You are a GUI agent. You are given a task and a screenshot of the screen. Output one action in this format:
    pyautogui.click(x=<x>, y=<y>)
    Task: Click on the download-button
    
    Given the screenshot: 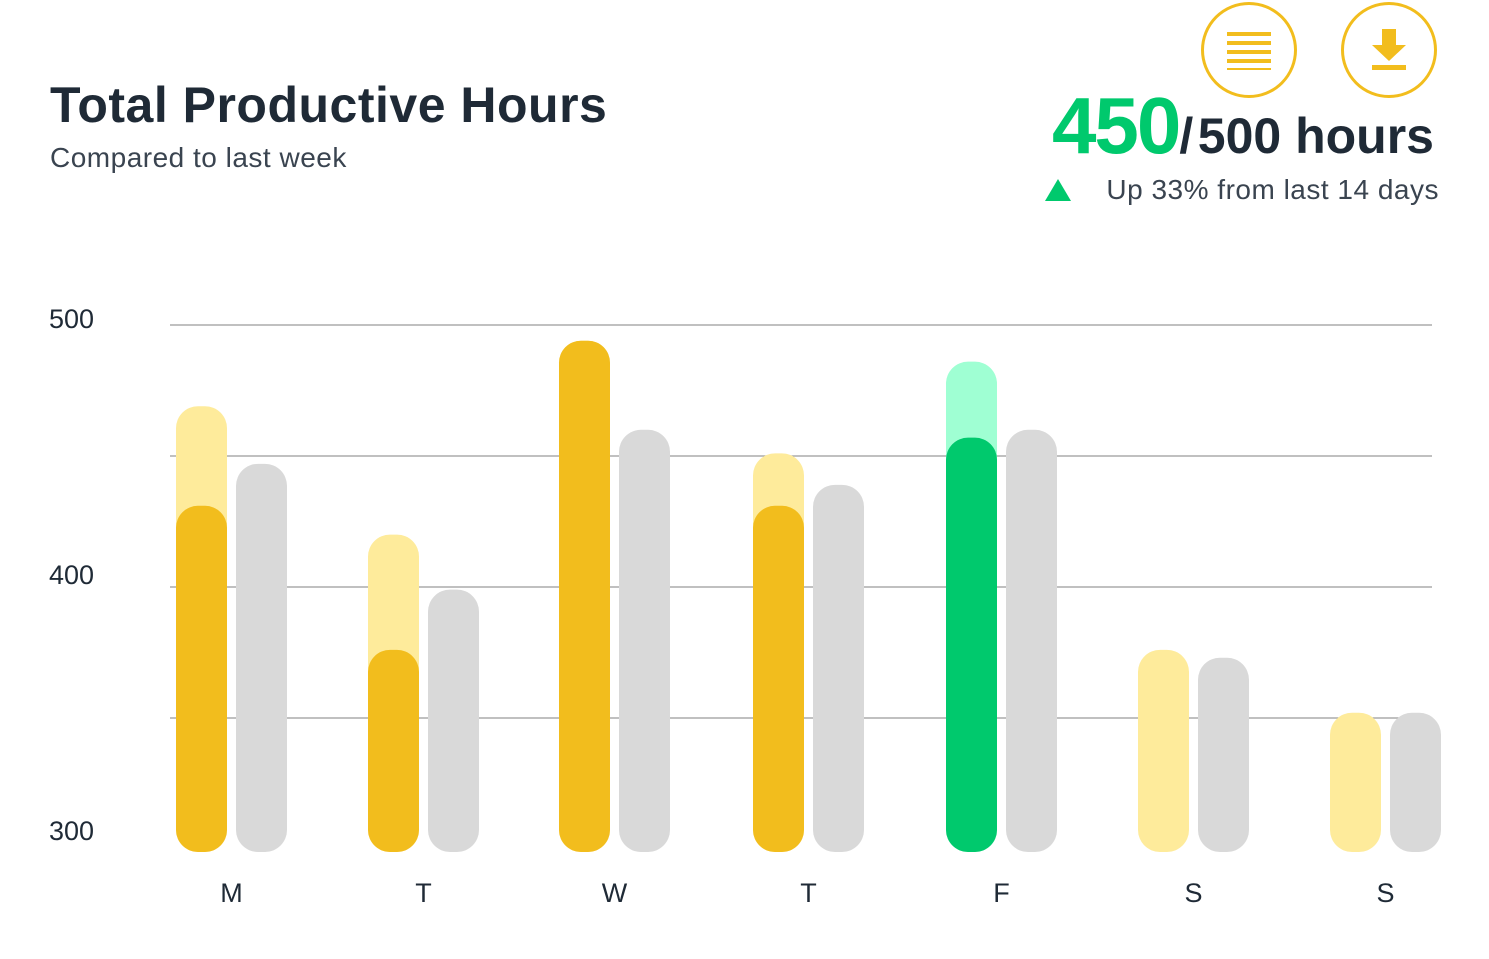 What is the action you would take?
    pyautogui.click(x=1389, y=50)
    